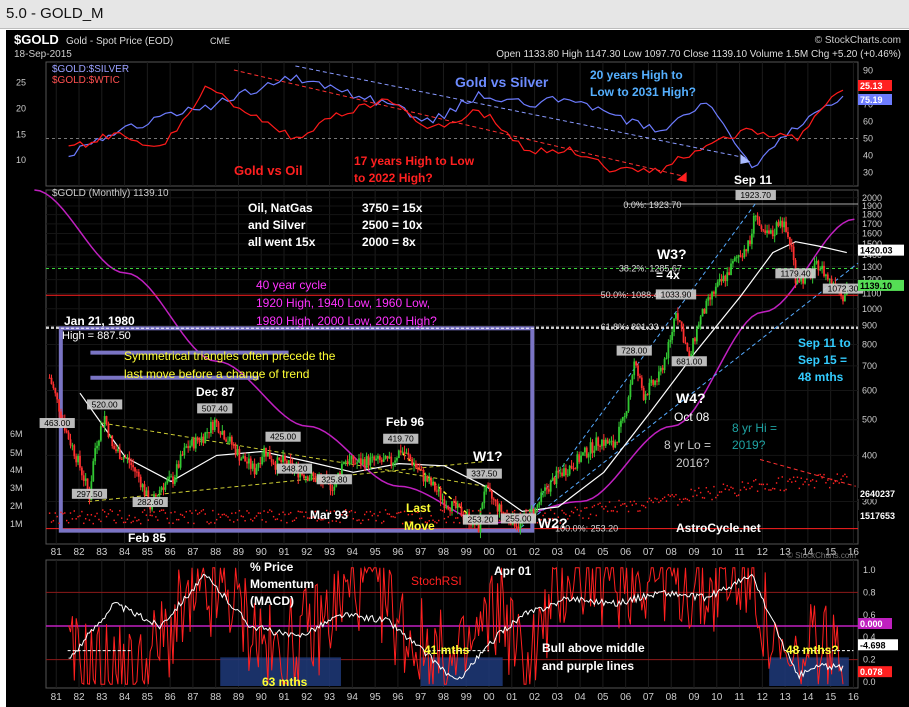 This screenshot has height=707, width=909. I want to click on x-tick-label-bottom: 82, so click(79, 697).